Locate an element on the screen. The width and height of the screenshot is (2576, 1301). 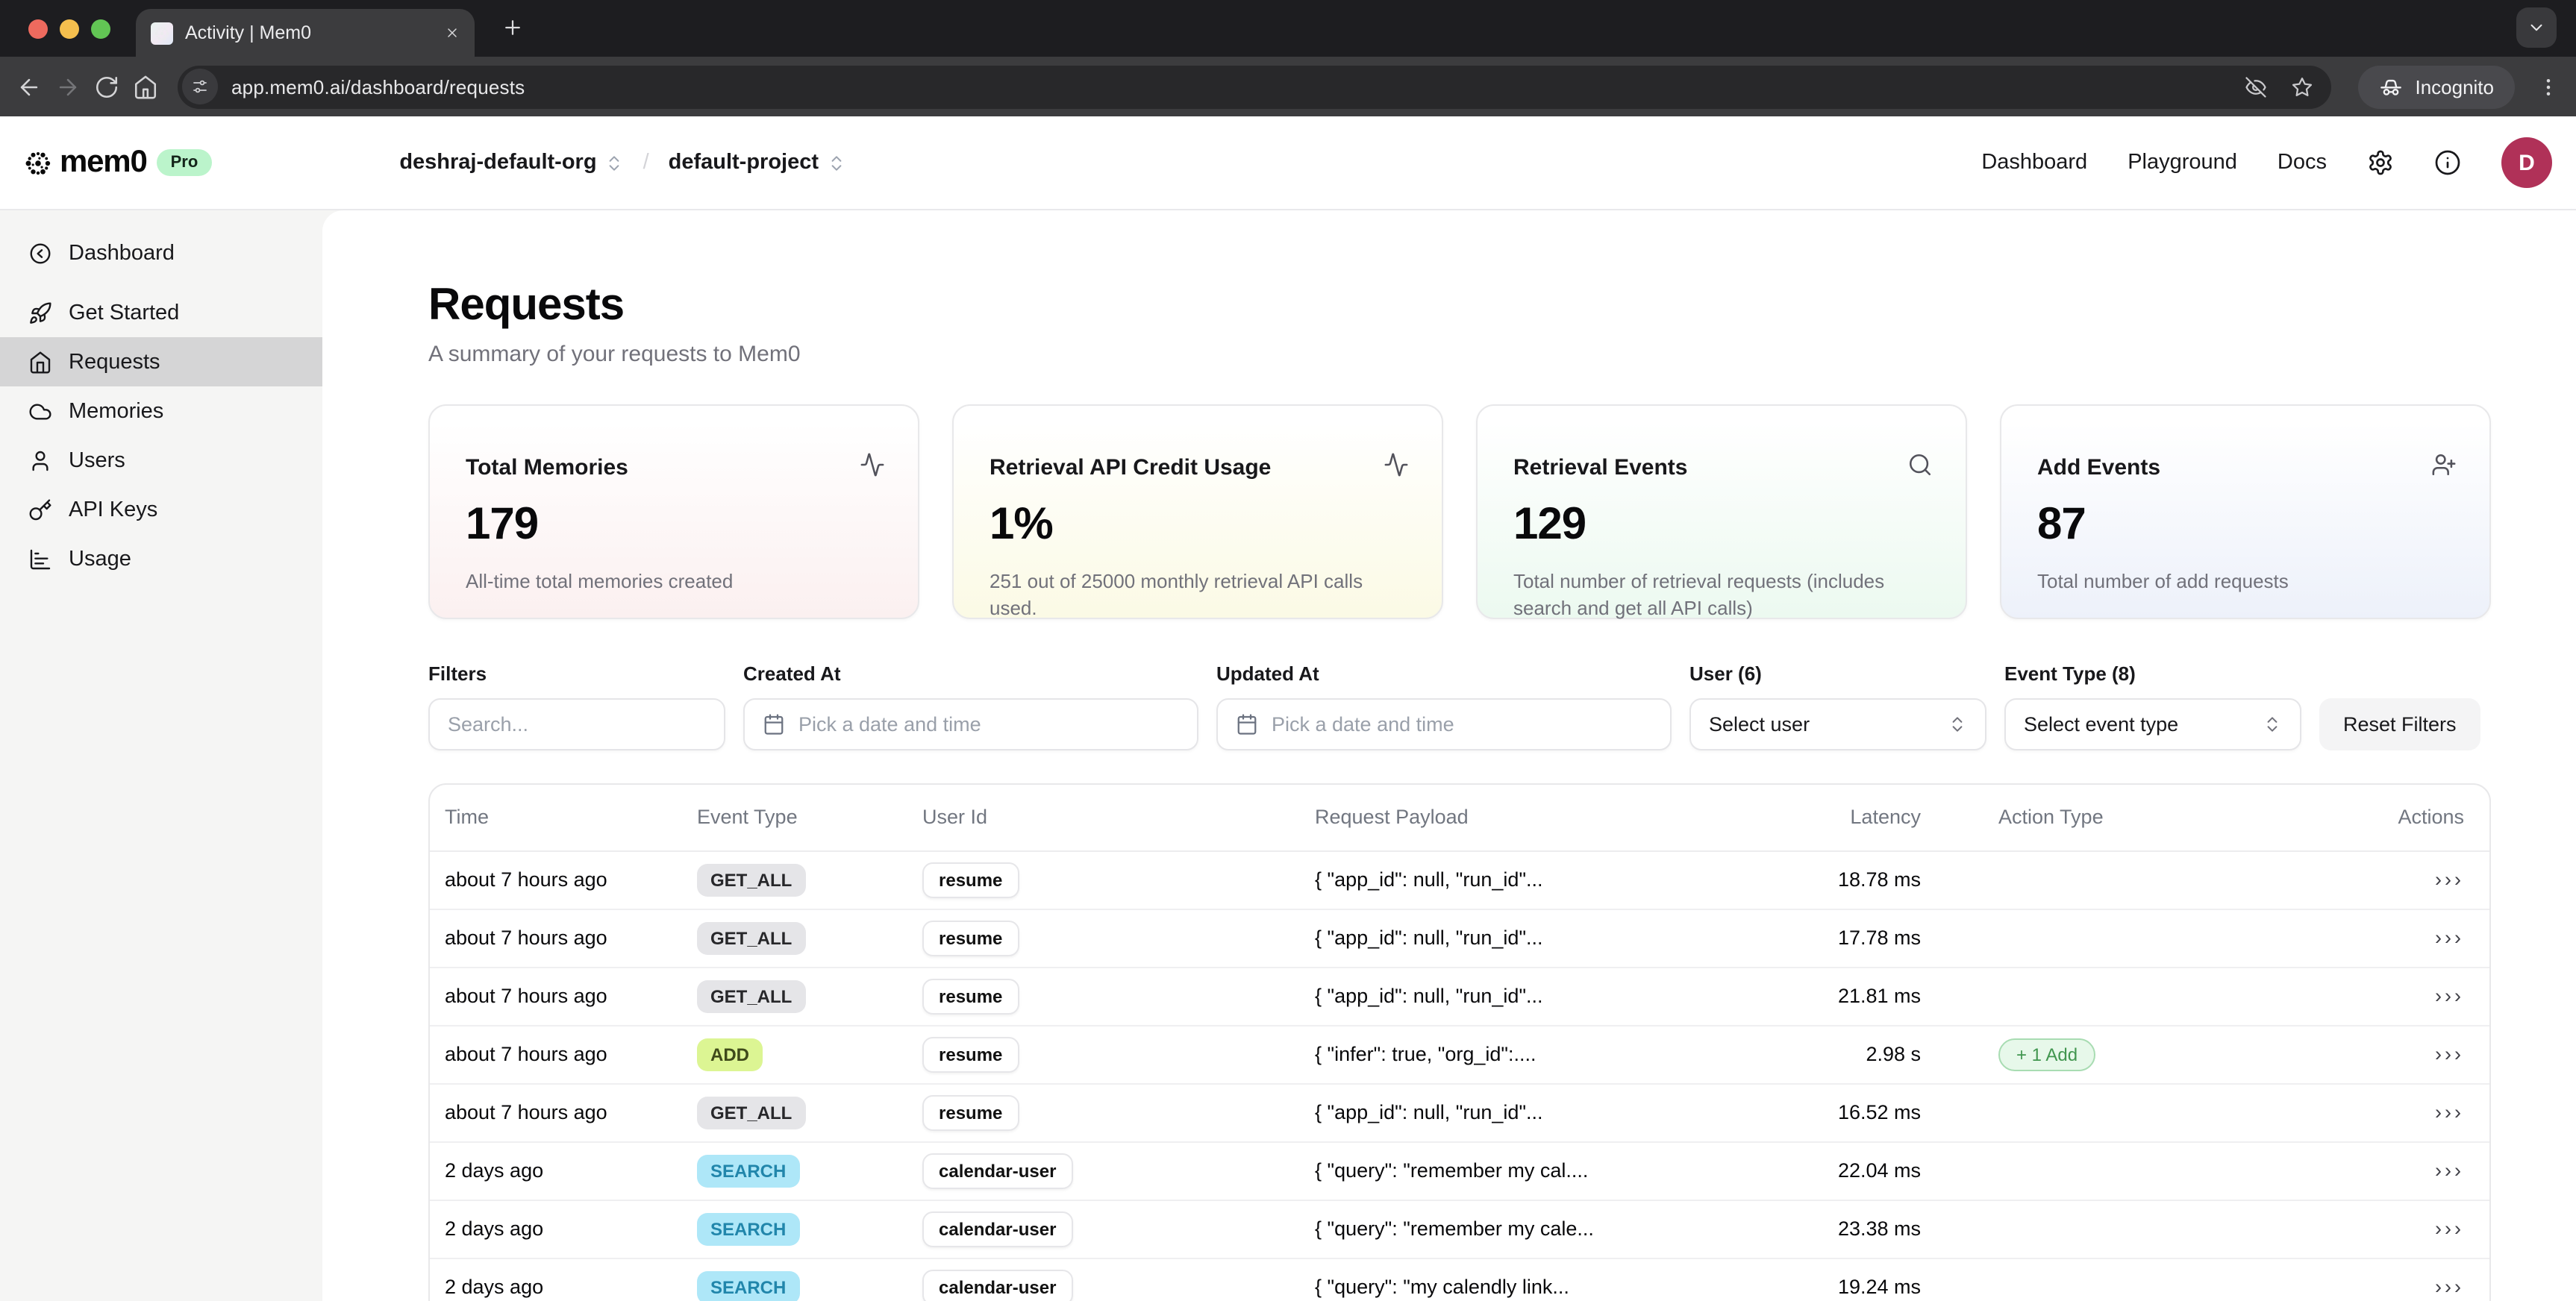
tab-strip: Activity | Mem0 is located at coordinates (1288, 28).